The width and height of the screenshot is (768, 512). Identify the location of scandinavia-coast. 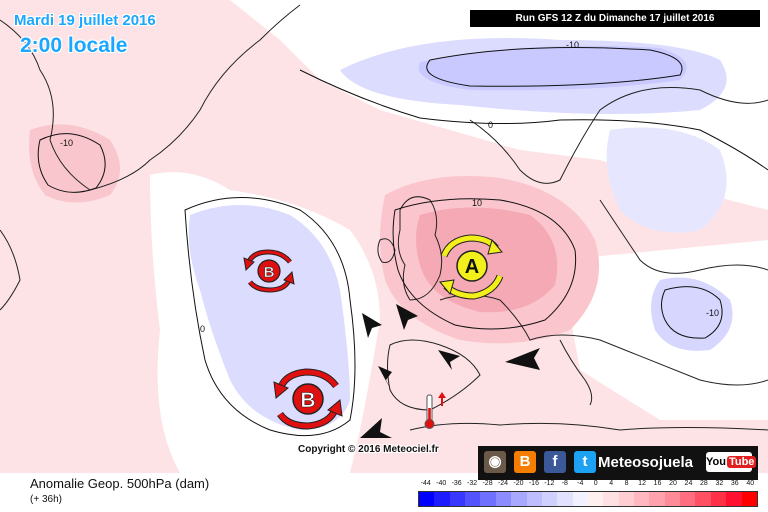
(618, 135).